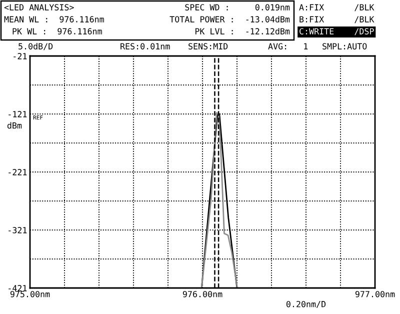 The width and height of the screenshot is (400, 314). What do you see at coordinates (288, 46) in the screenshot?
I see `text: AVG: 1` at bounding box center [288, 46].